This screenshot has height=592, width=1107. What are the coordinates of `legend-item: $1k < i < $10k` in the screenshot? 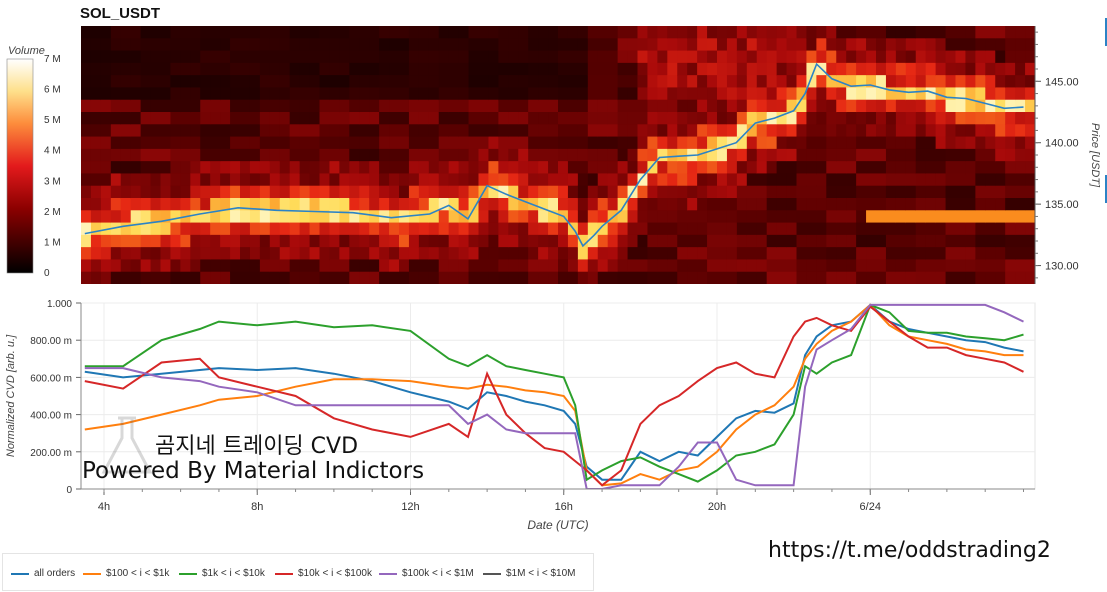 It's located at (222, 573).